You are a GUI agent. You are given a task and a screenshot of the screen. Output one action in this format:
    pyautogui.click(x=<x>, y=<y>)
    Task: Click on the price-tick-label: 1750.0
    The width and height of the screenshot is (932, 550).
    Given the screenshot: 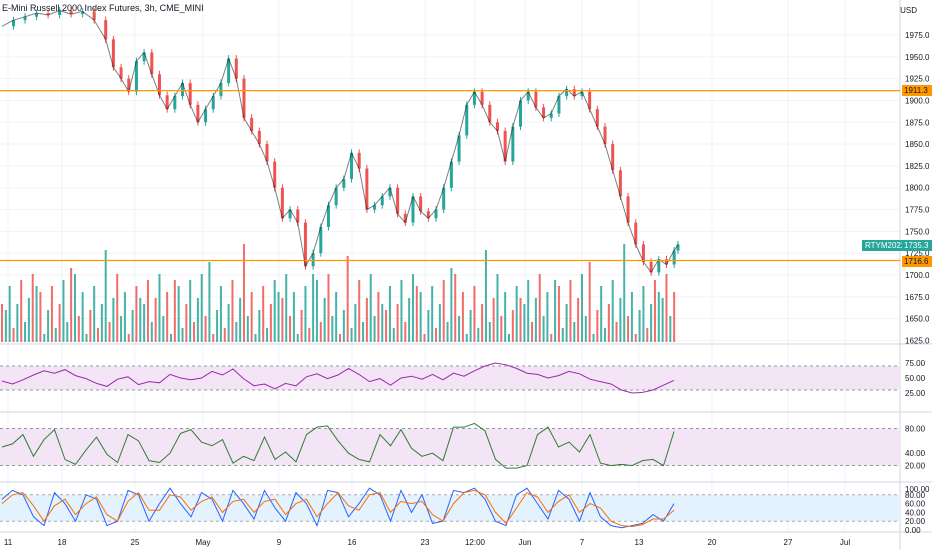 What is the action you would take?
    pyautogui.click(x=917, y=231)
    